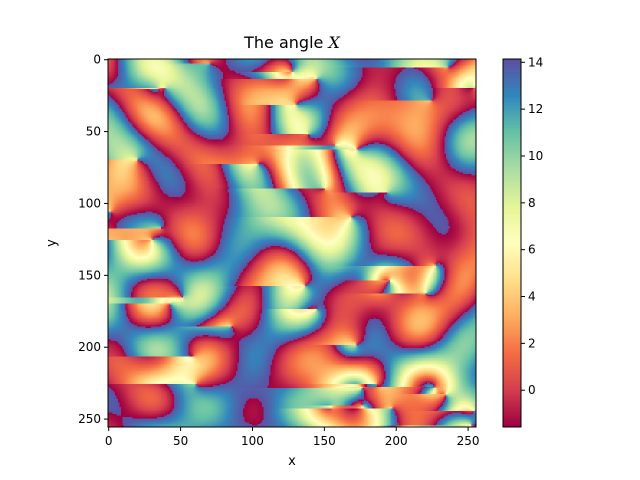 The image size is (640, 480). What do you see at coordinates (535, 62) in the screenshot?
I see `colorbar-tick-label: 14` at bounding box center [535, 62].